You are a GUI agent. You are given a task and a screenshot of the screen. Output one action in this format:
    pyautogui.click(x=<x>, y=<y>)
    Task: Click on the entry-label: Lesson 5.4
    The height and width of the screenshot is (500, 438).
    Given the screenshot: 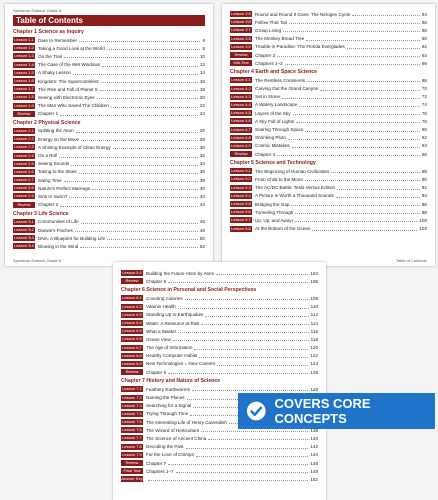 What is the action you would take?
    pyautogui.click(x=241, y=195)
    